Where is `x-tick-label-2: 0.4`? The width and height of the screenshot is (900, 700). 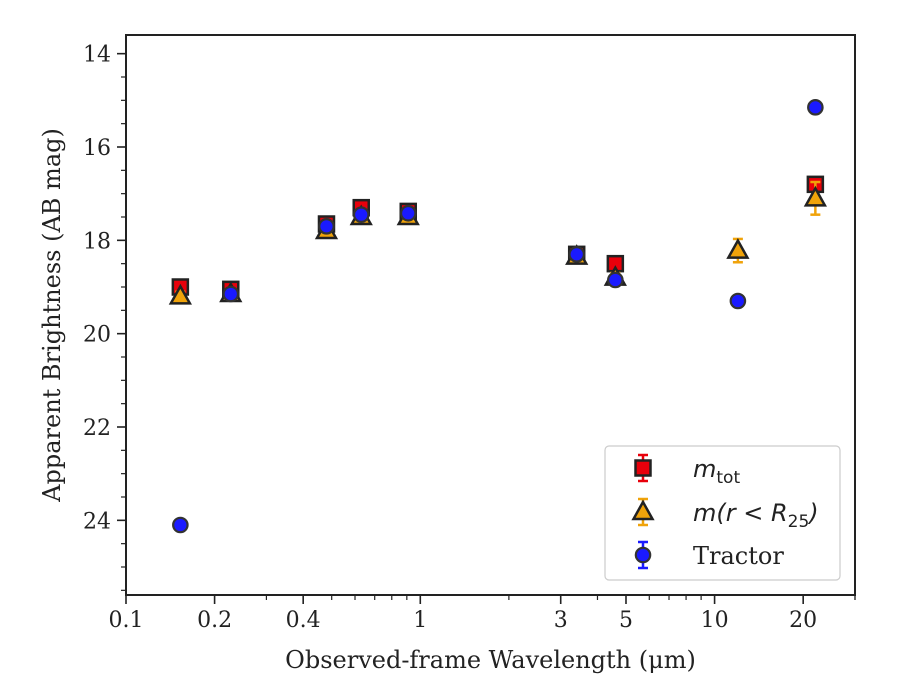 x-tick-label-2: 0.4 is located at coordinates (303, 620).